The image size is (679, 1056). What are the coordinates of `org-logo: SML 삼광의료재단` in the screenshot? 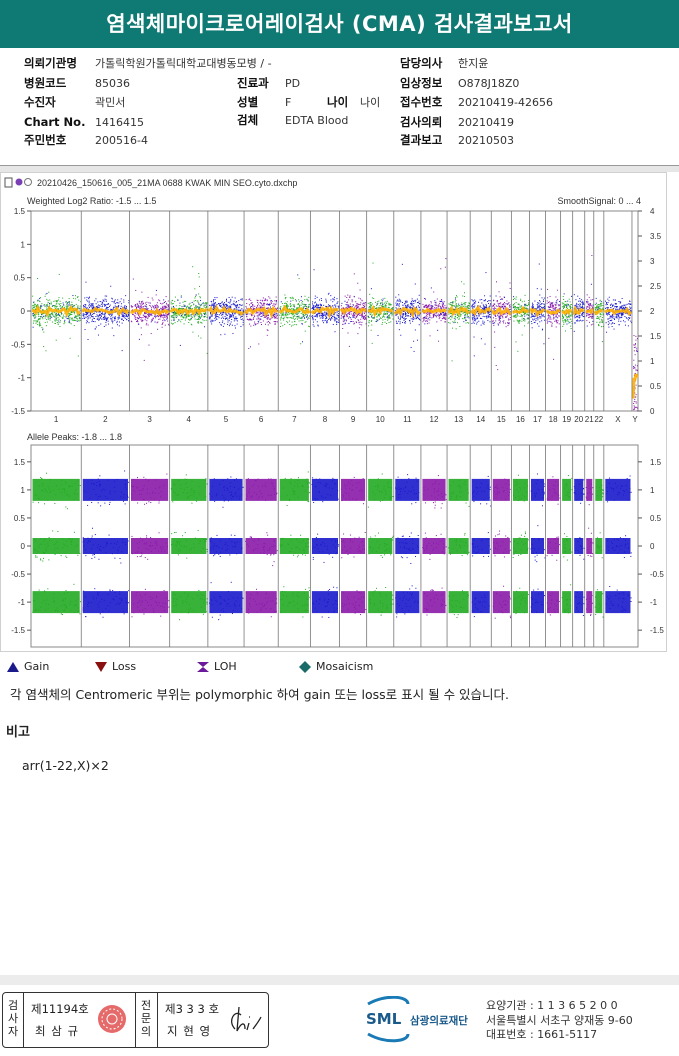 It's located at (424, 1020).